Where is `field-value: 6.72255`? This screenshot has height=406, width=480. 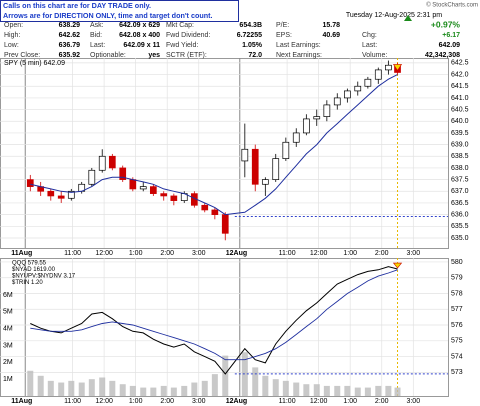 field-value: 6.72255 is located at coordinates (249, 35).